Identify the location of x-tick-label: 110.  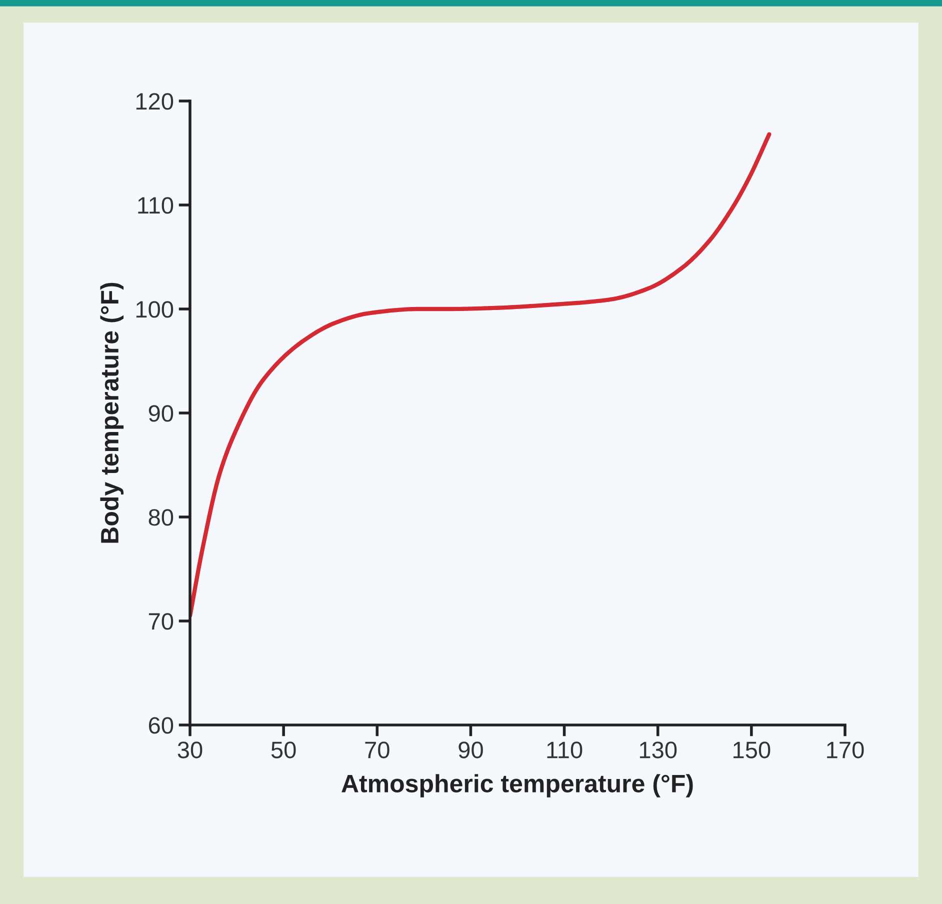
(564, 750).